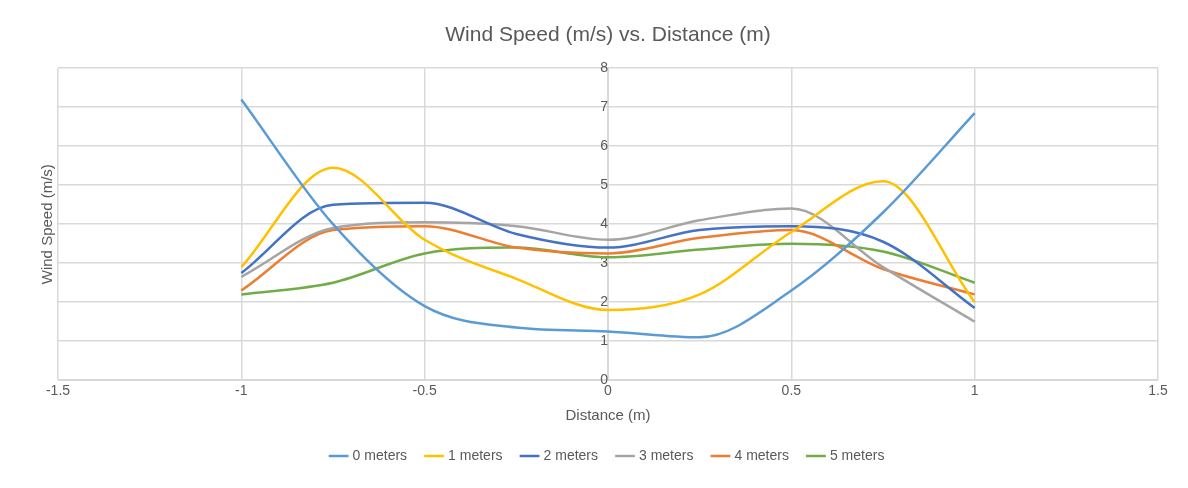 This screenshot has width=1188, height=488. What do you see at coordinates (857, 454) in the screenshot?
I see `legend-label: 5 meters` at bounding box center [857, 454].